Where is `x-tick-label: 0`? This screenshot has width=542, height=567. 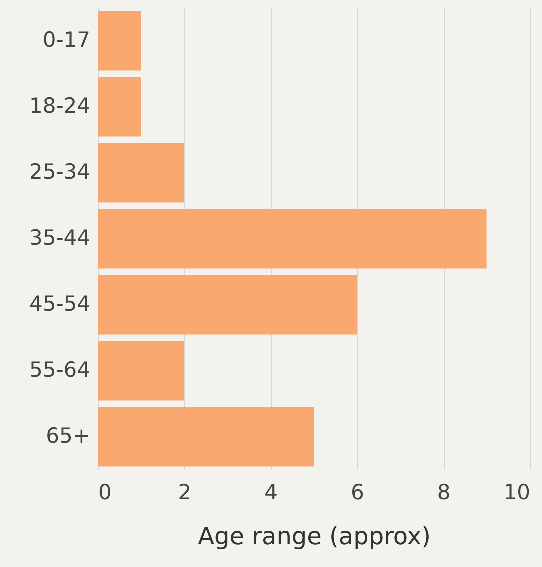
x-tick-label: 0 is located at coordinates (105, 492).